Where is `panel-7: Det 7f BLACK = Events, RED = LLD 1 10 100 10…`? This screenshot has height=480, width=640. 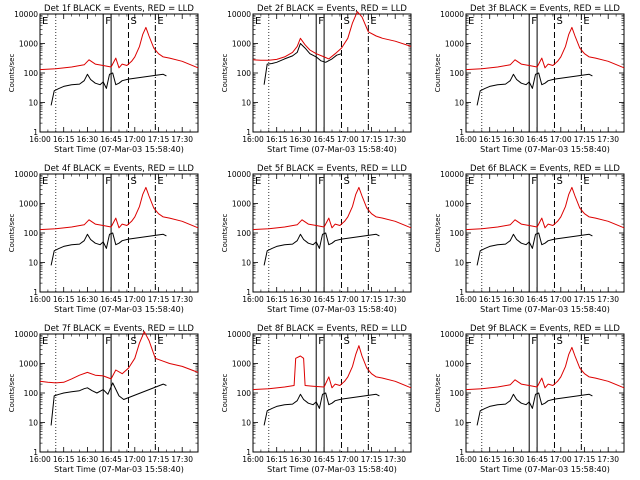
panel-7: Det 7f BLACK = Events, RED = LLD 1 10 100 10… is located at coordinates (103, 399).